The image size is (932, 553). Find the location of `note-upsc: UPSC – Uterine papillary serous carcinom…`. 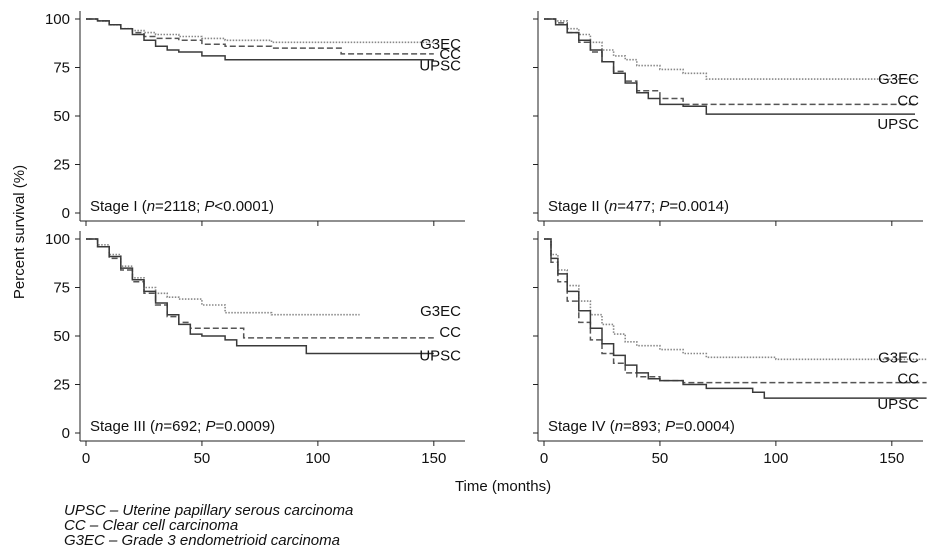

note-upsc: UPSC – Uterine papillary serous carcinom… is located at coordinates (209, 510).